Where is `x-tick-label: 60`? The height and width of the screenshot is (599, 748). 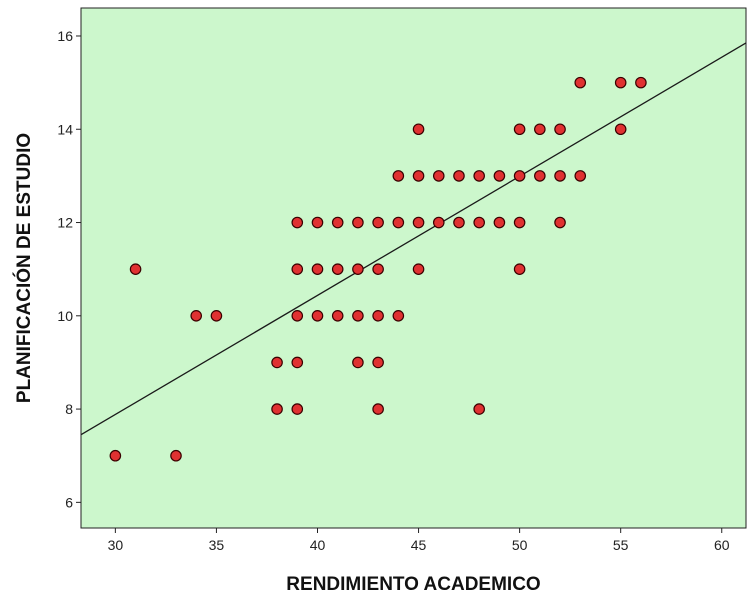
x-tick-label: 60 is located at coordinates (722, 545).